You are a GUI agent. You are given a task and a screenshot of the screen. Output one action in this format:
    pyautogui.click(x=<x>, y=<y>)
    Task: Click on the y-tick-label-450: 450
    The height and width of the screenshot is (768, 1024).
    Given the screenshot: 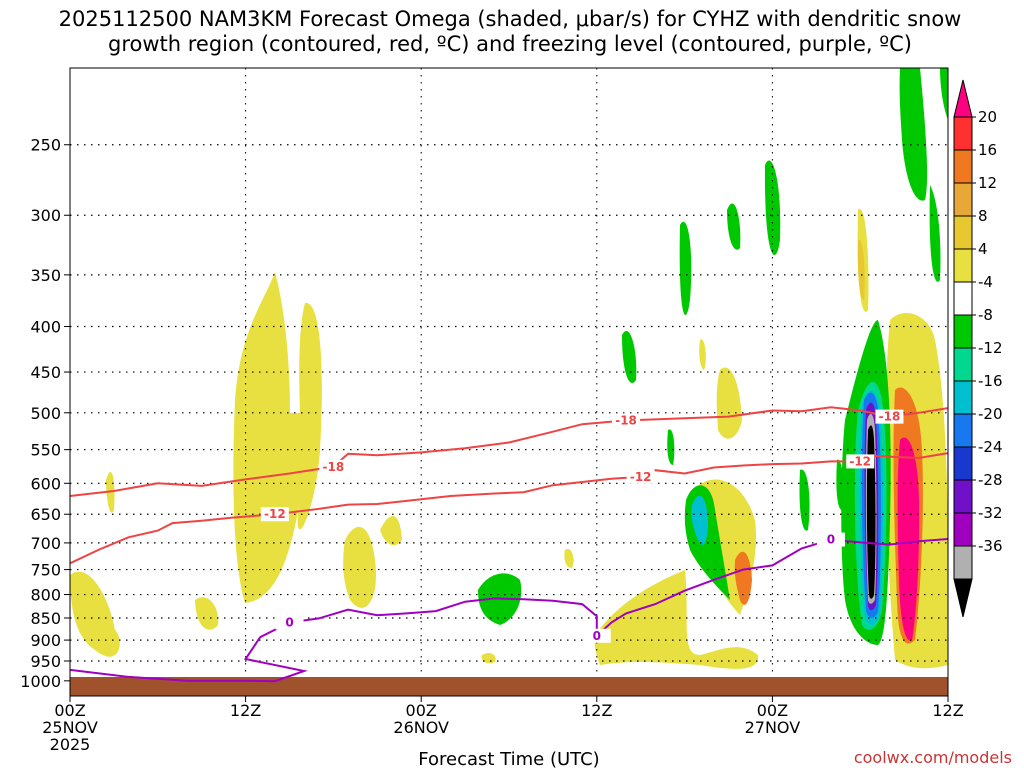 What is the action you would take?
    pyautogui.click(x=45, y=372)
    